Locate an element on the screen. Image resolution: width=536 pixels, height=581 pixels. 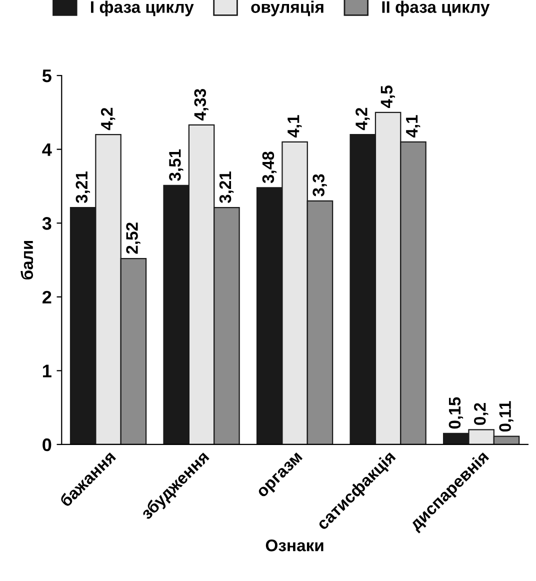
data-label: 0,2 is located at coordinates (481, 414).